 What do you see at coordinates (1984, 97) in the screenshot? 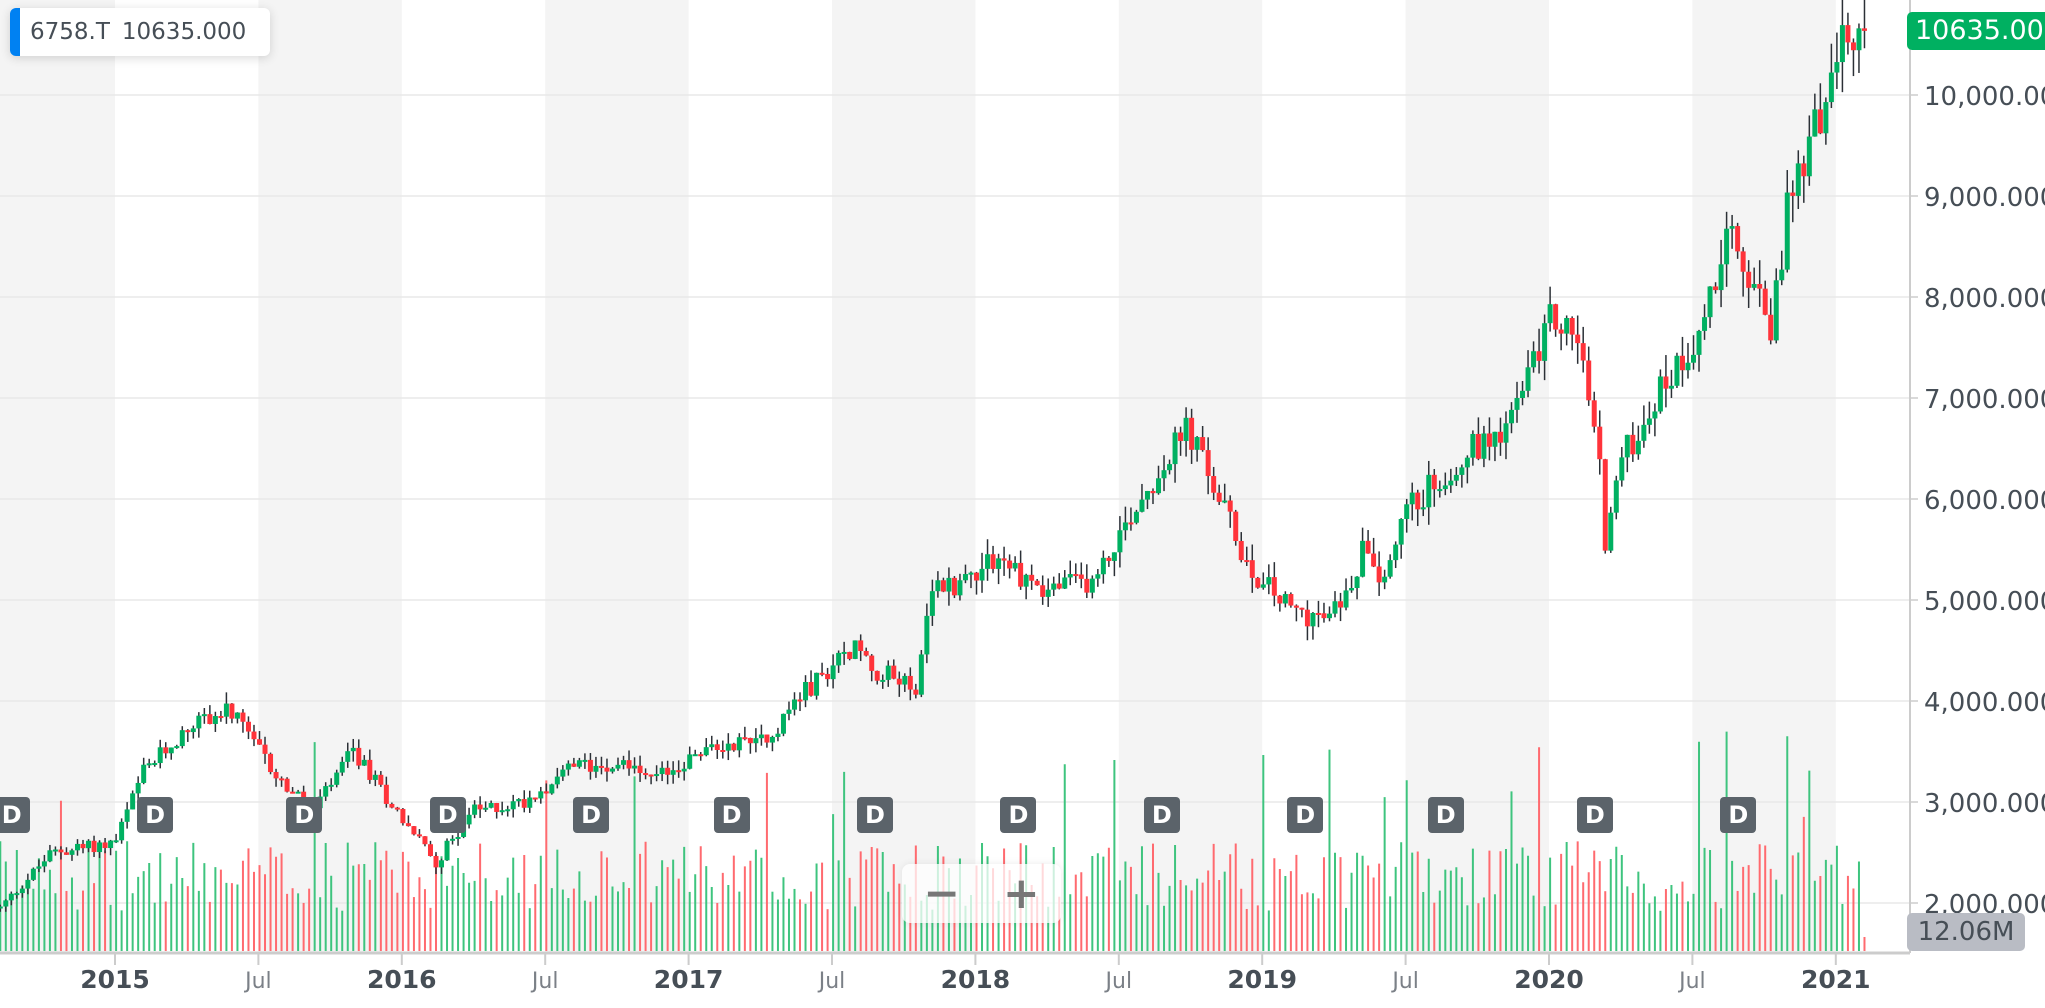
I see `y-tick-label: 10,000.000` at bounding box center [1984, 97].